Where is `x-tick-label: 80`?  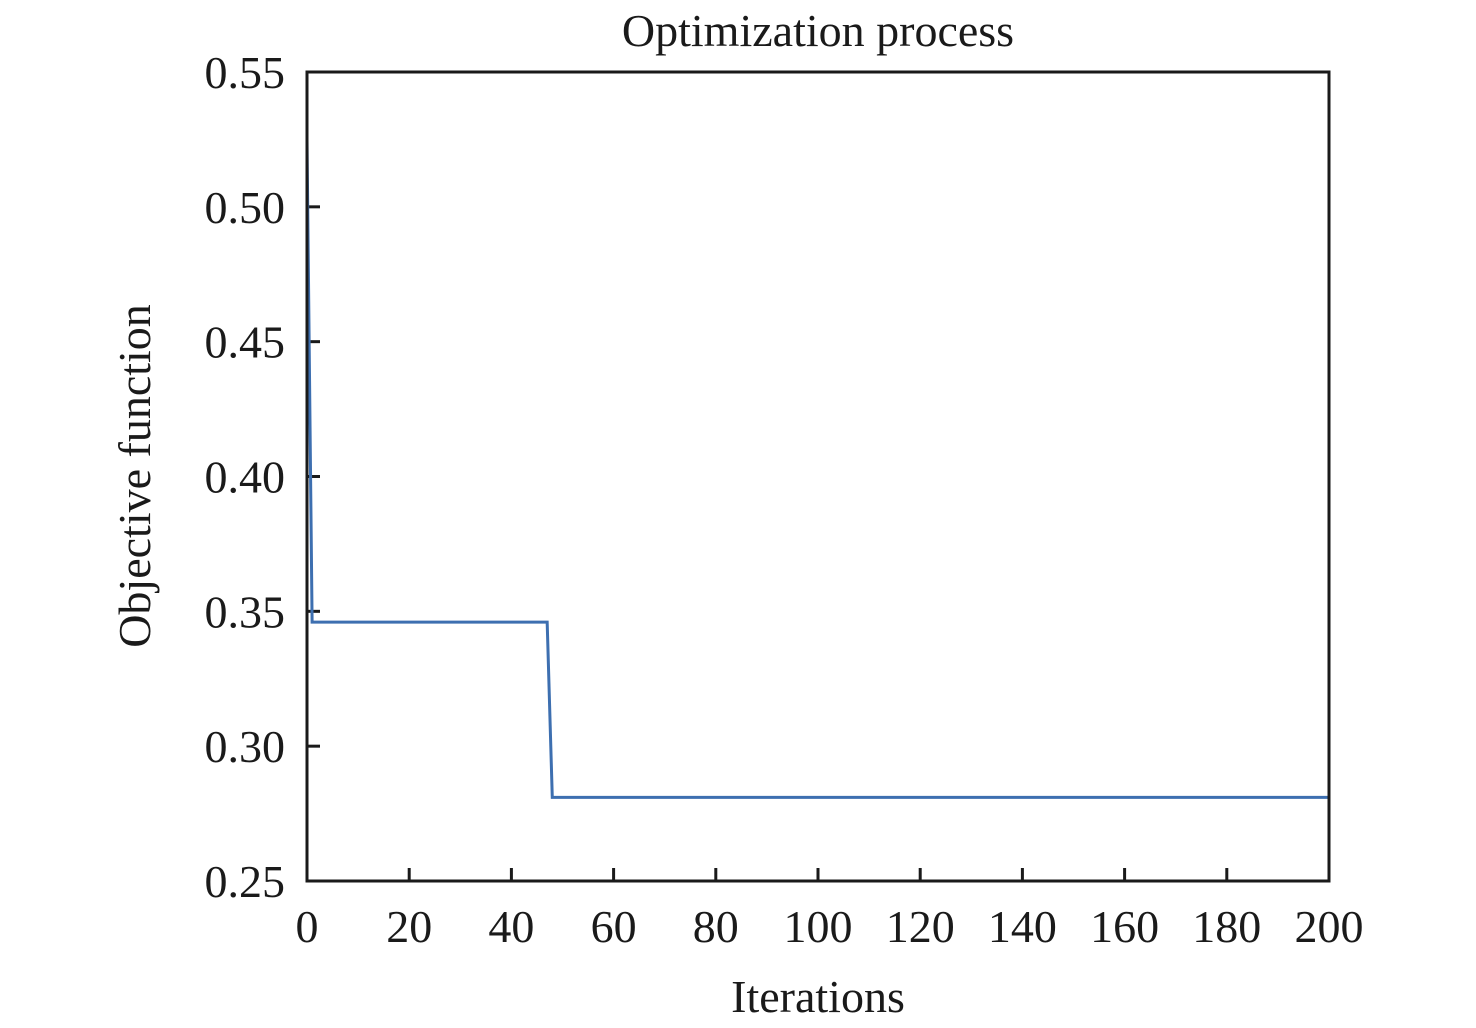
x-tick-label: 80 is located at coordinates (716, 926).